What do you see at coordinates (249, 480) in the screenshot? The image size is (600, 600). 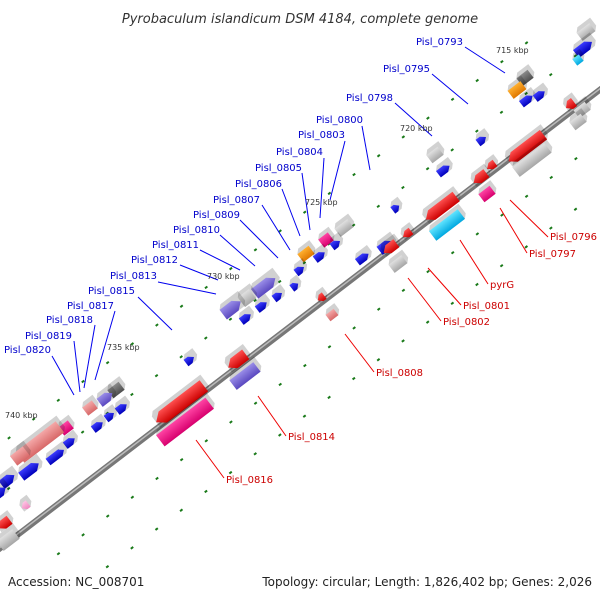 I see `gene-label: Pisl_0816` at bounding box center [249, 480].